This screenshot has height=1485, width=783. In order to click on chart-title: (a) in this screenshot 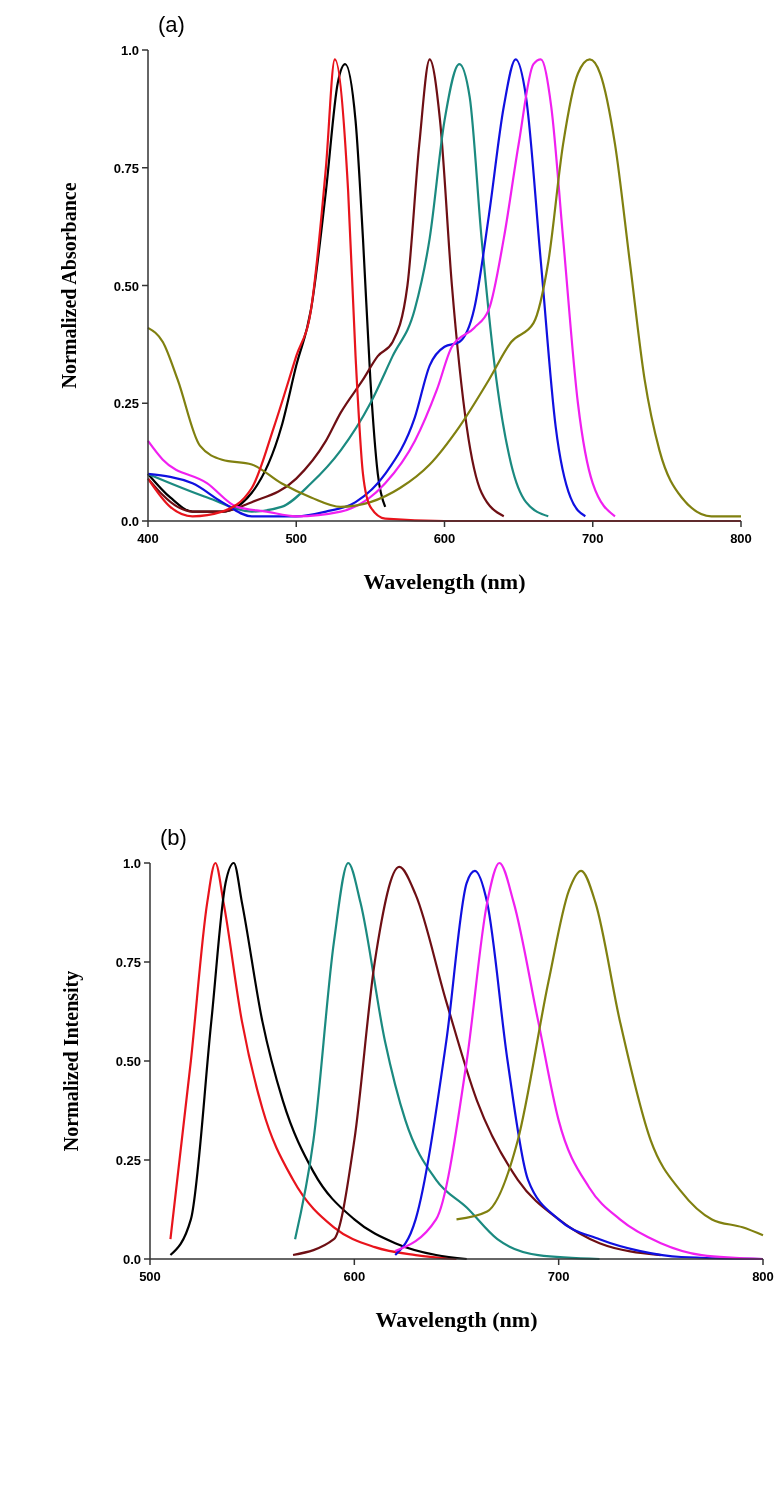, I will do `click(171, 24)`.